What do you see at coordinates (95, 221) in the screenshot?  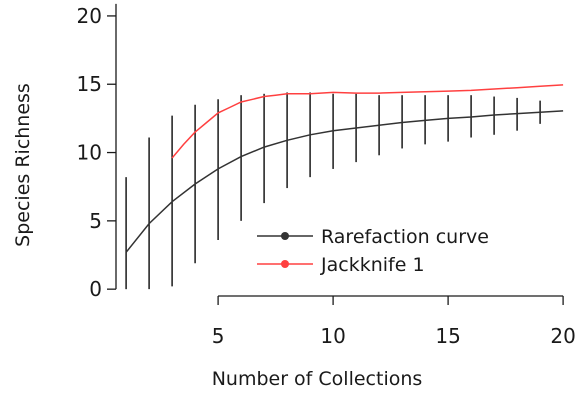 I see `y-tick-label: 5` at bounding box center [95, 221].